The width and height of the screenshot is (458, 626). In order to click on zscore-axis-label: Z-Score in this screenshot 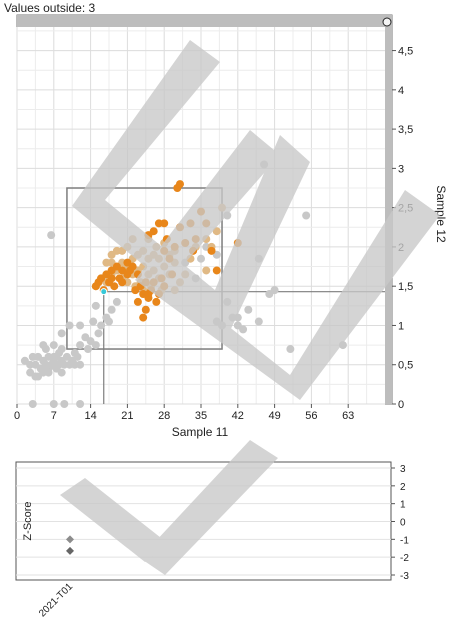, I will do `click(28, 520)`.